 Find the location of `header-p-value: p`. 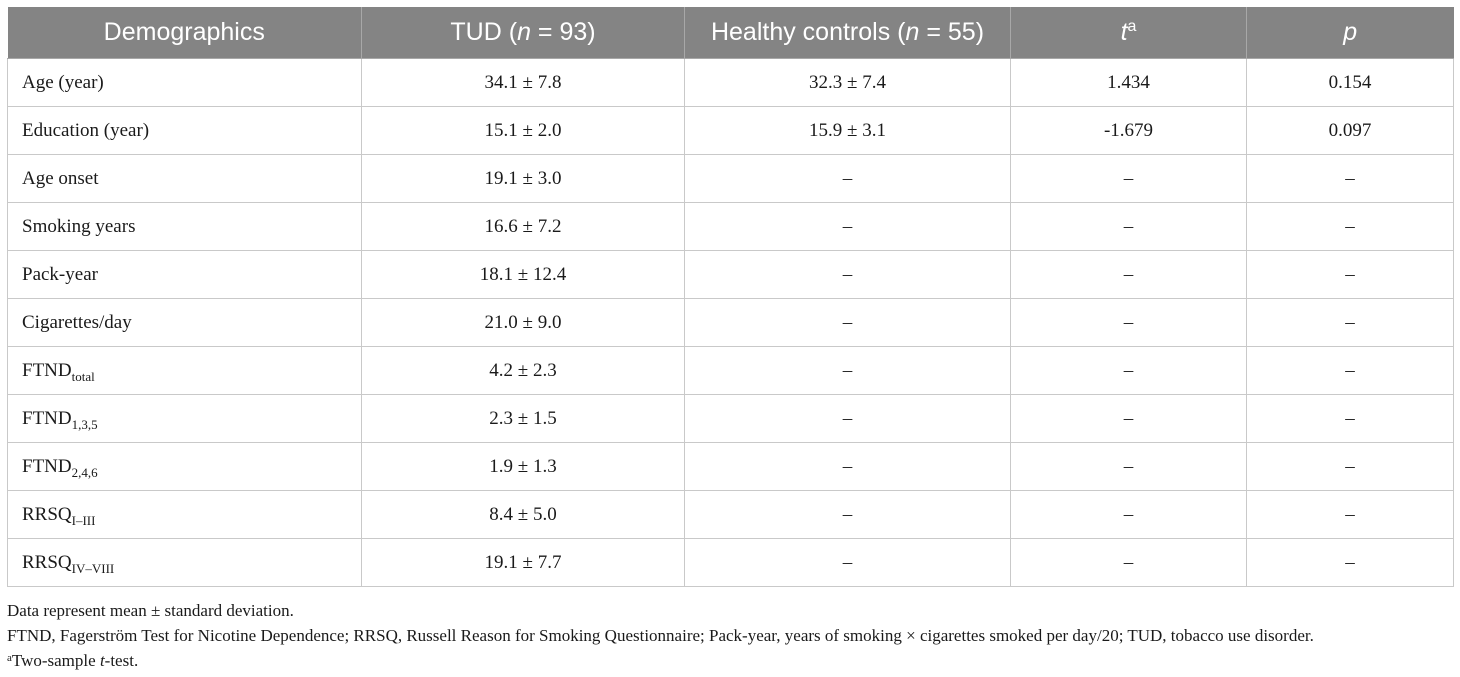

header-p-value: p is located at coordinates (1350, 33).